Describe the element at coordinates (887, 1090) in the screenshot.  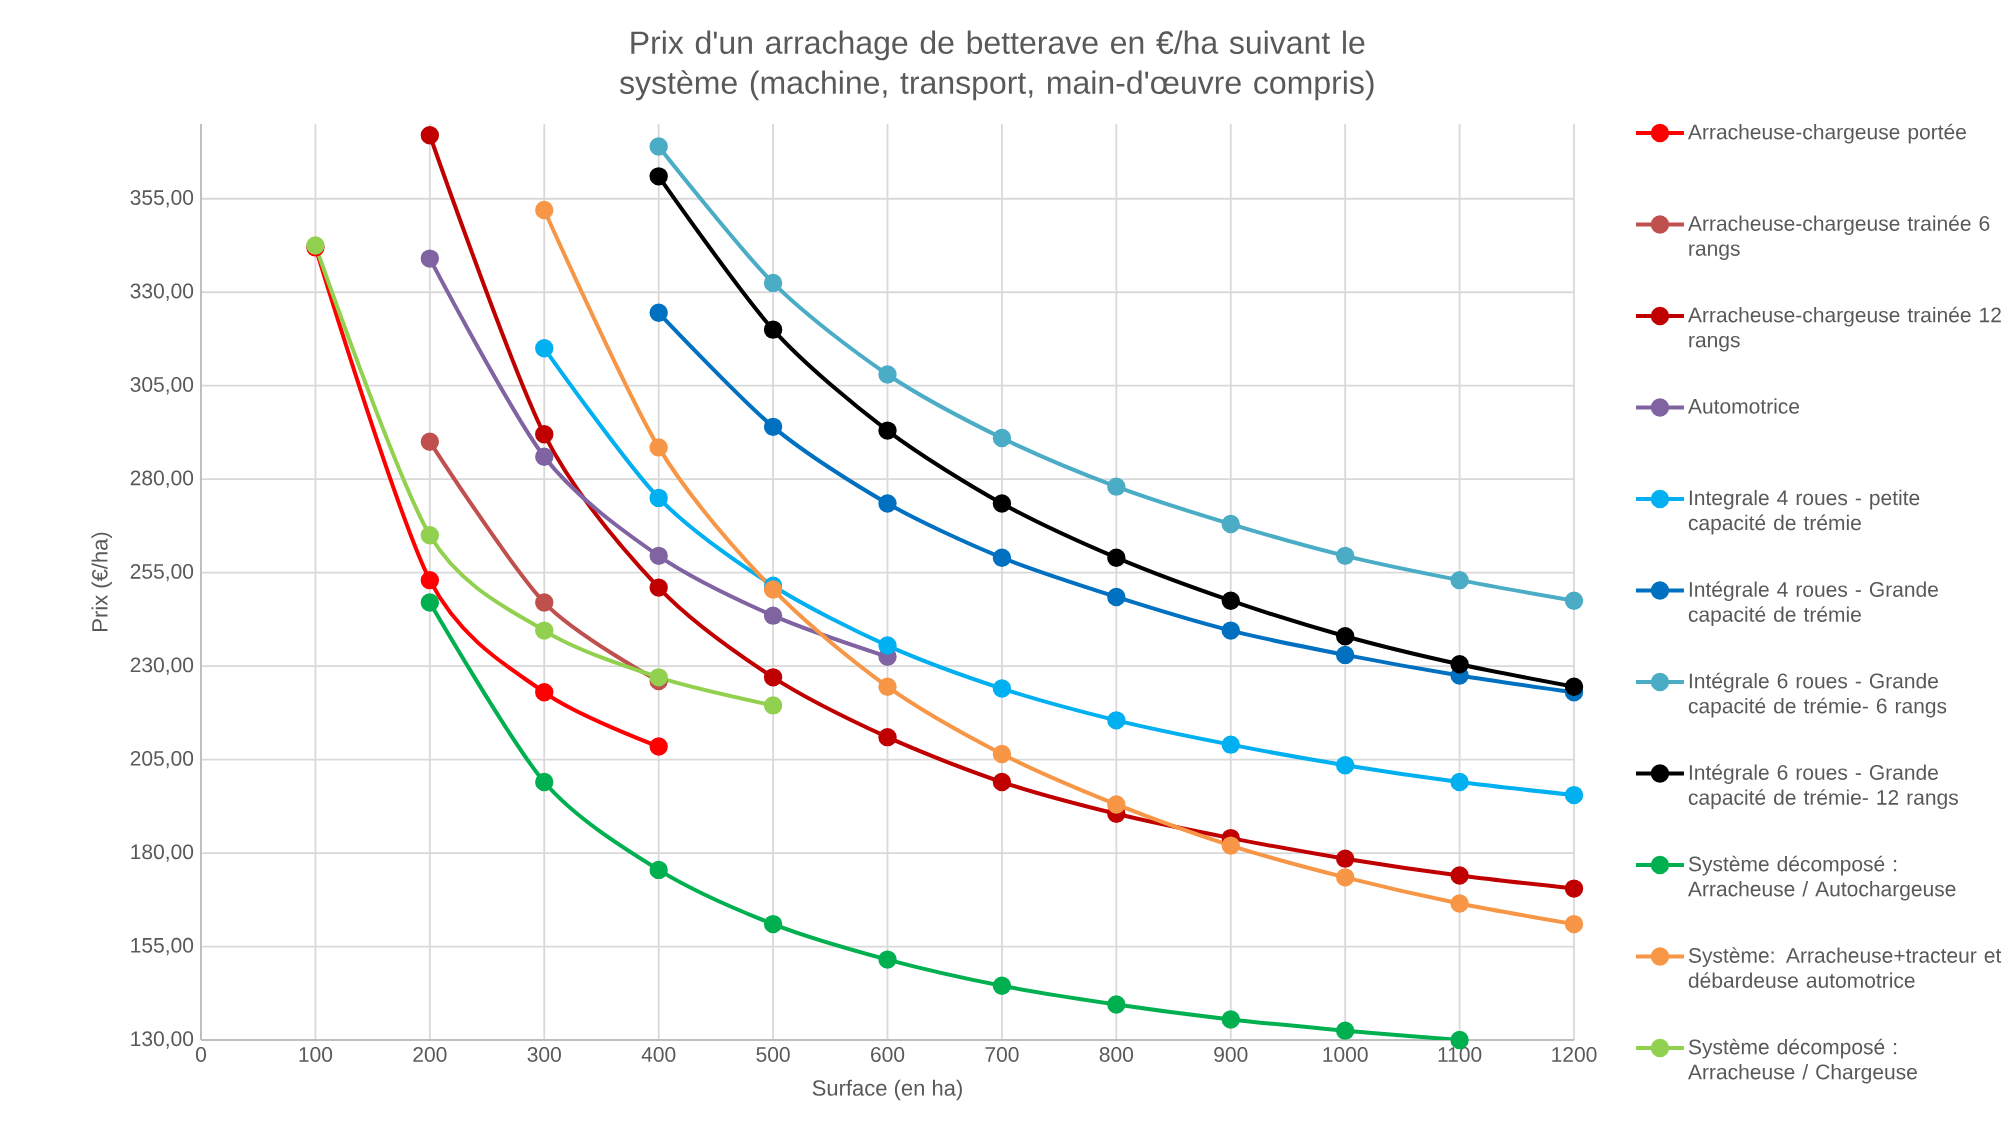
I see `x-axis-title: Surface (en ha)` at that location.